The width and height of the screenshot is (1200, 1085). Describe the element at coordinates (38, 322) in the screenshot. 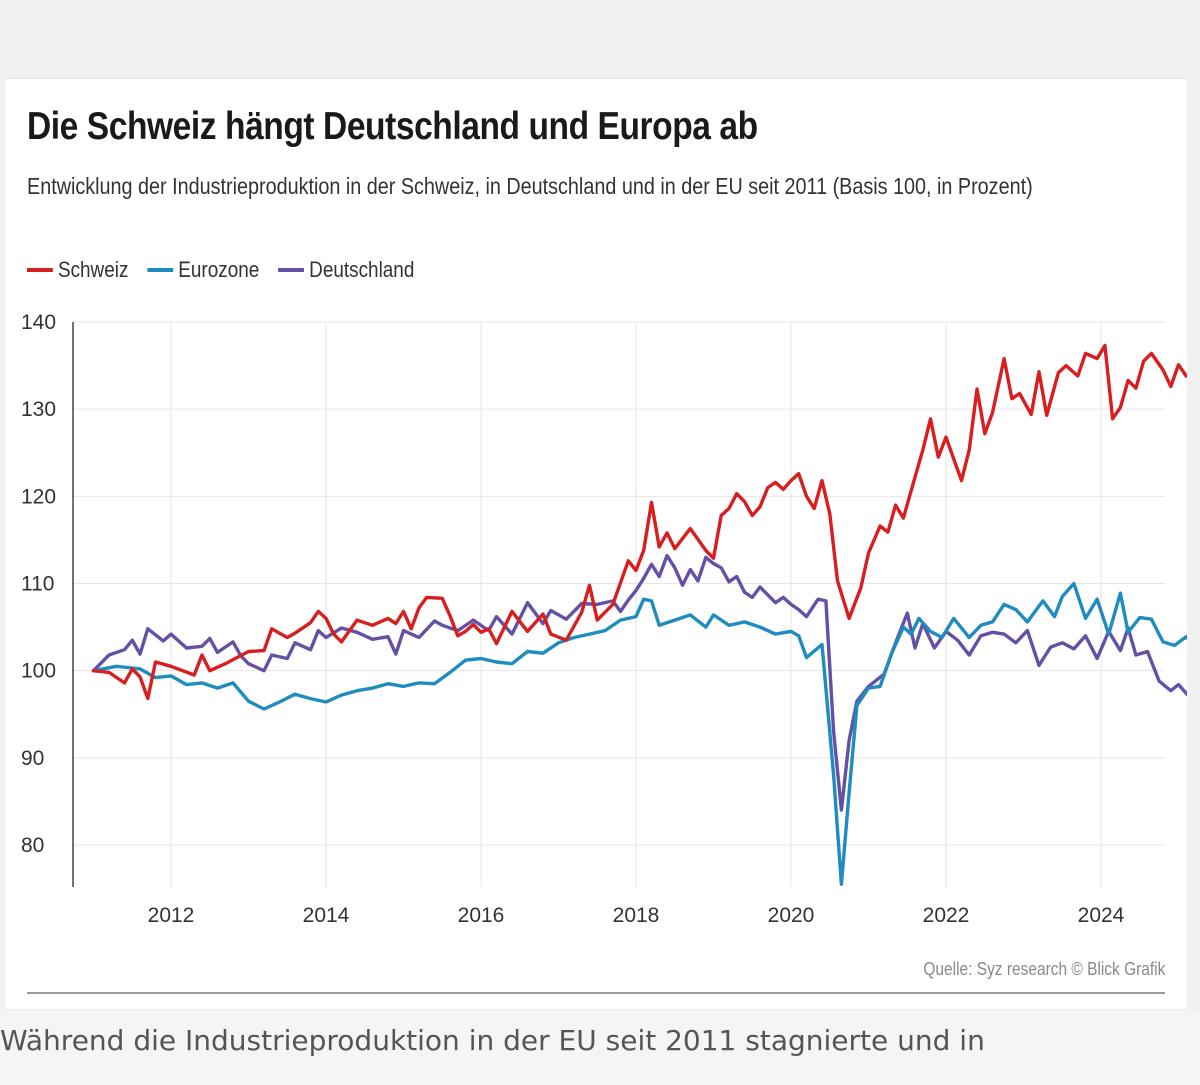

I see `y-tick-label: 140` at that location.